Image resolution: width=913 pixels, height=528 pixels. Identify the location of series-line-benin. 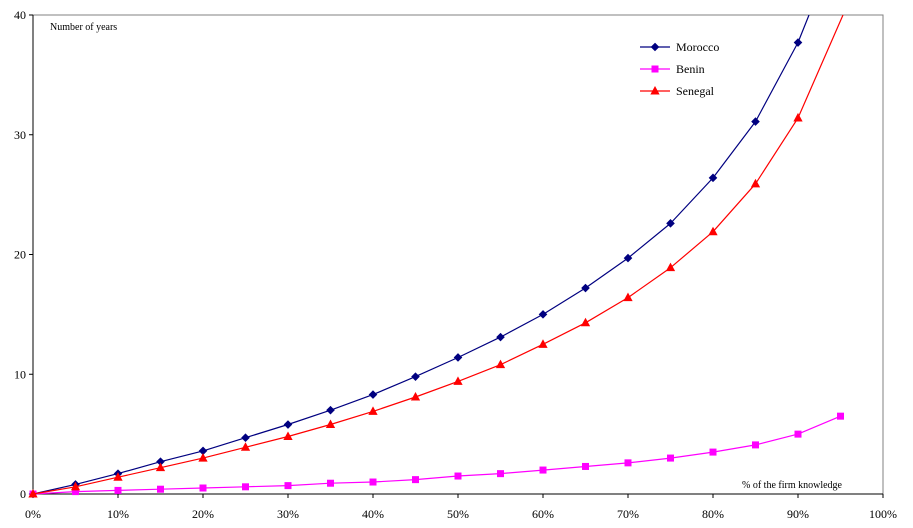
(436, 455).